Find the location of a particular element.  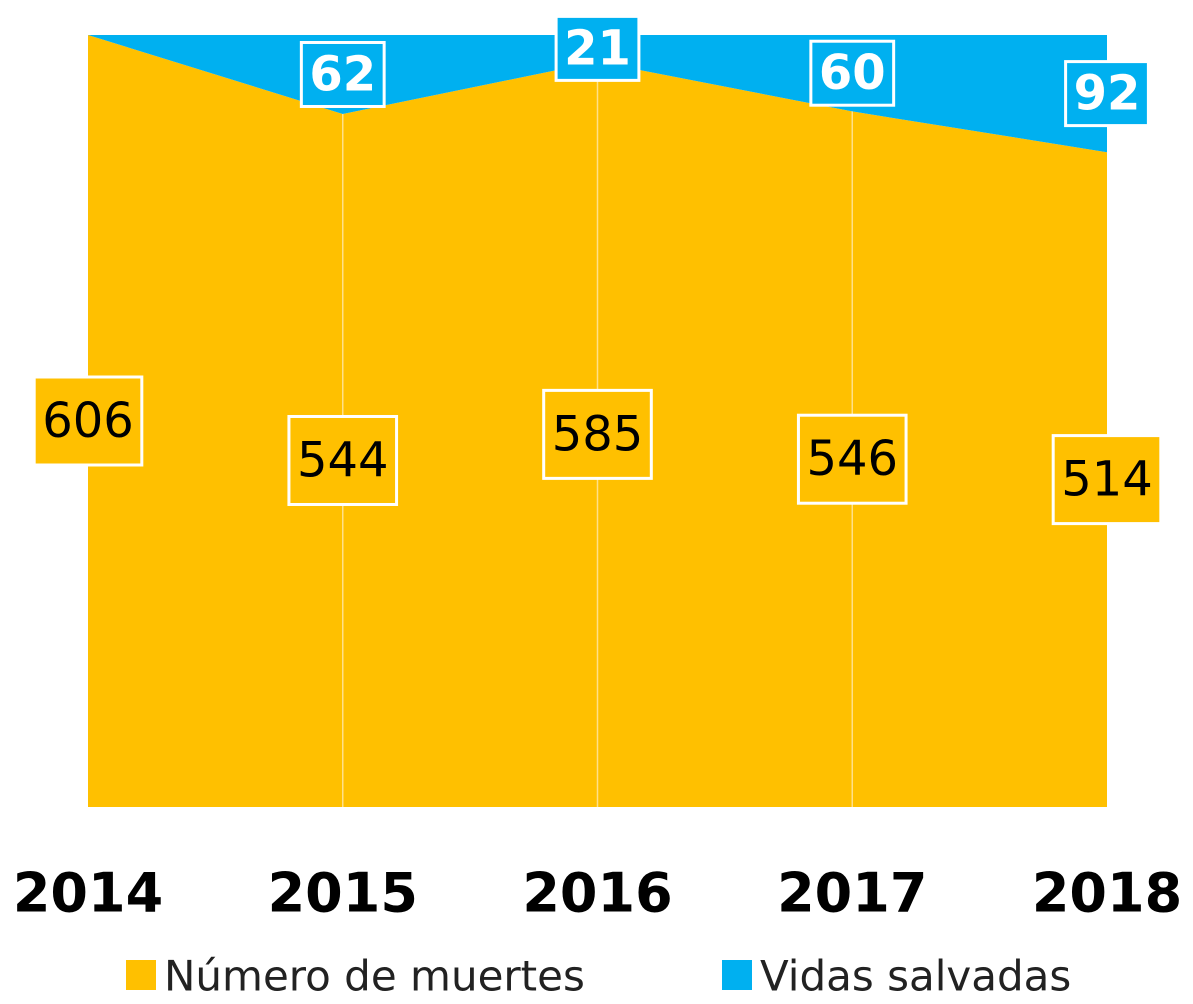

legend-label: Vidas salvadas is located at coordinates (915, 976).